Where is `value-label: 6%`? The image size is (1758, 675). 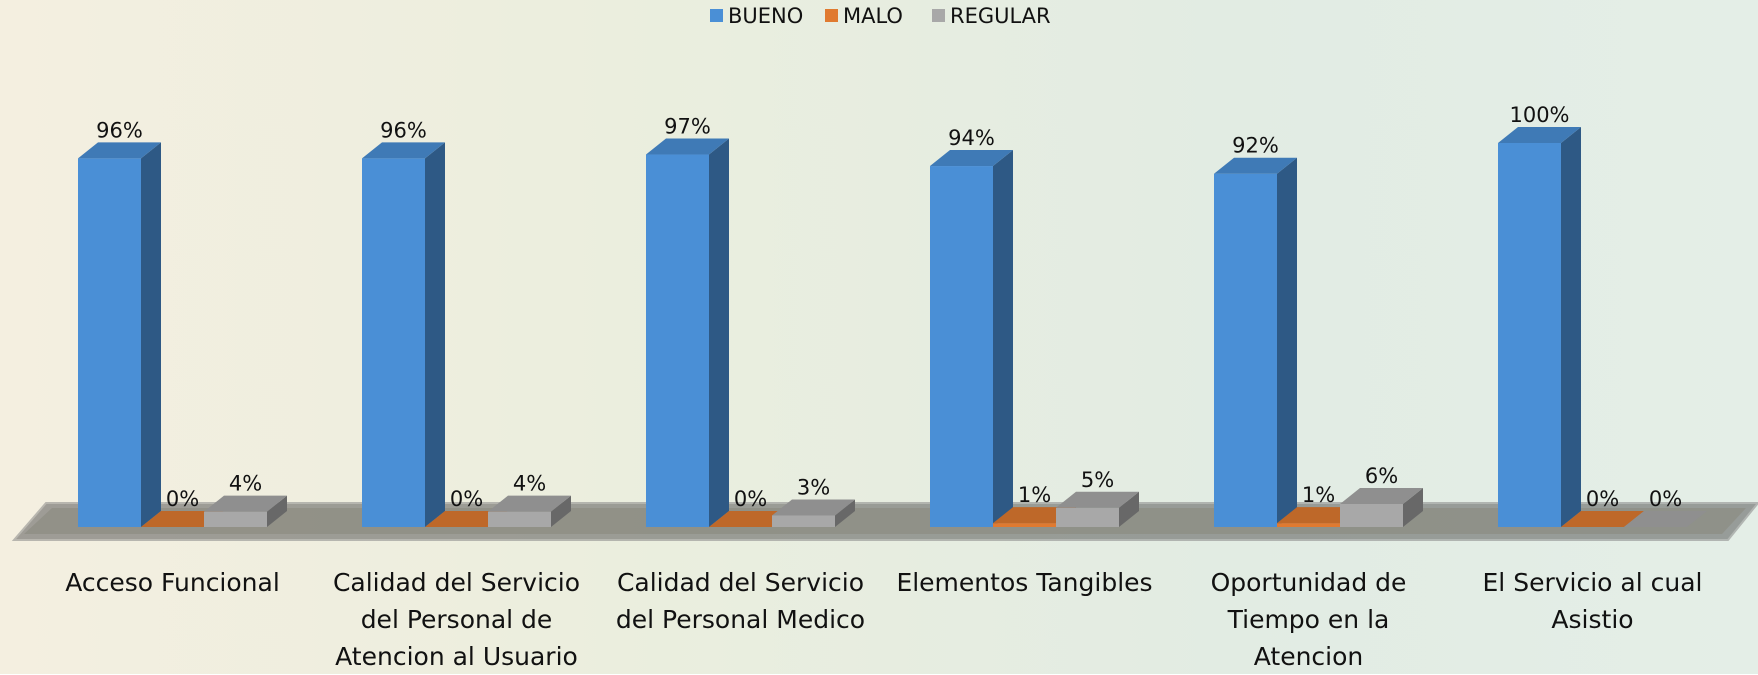 value-label: 6% is located at coordinates (1381, 476).